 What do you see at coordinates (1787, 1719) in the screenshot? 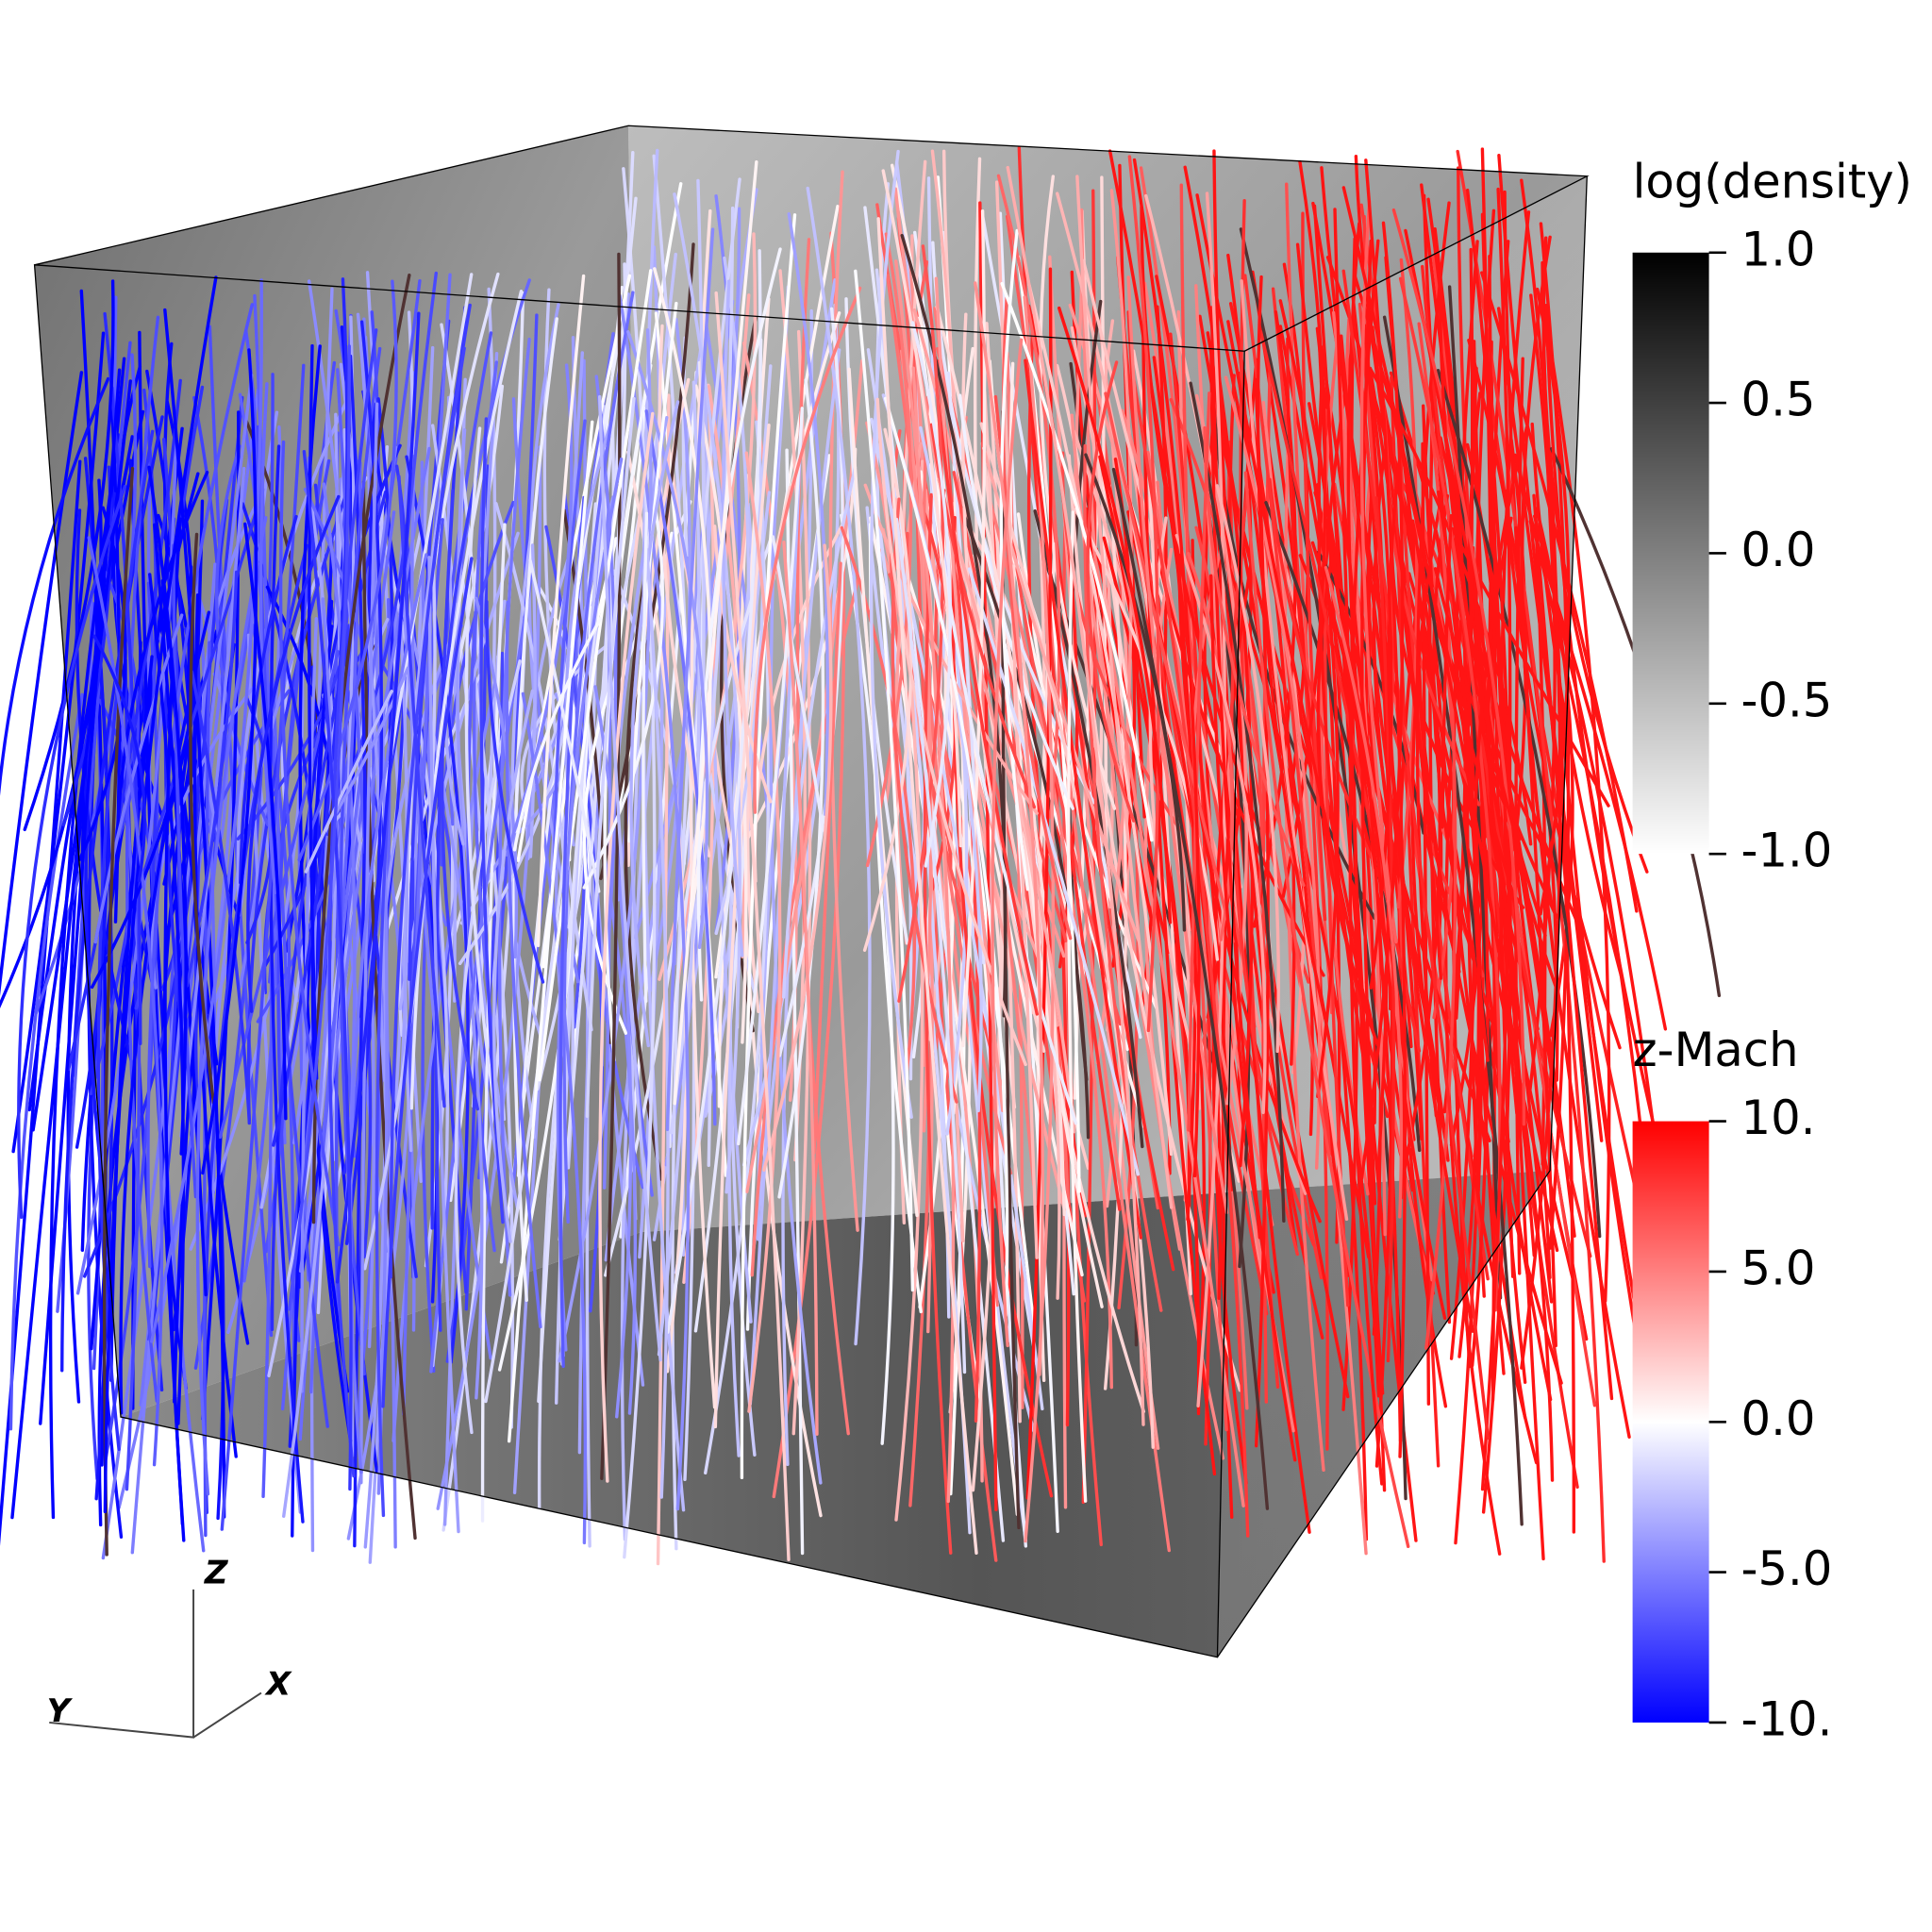
I see `tick-label: -10.` at bounding box center [1787, 1719].